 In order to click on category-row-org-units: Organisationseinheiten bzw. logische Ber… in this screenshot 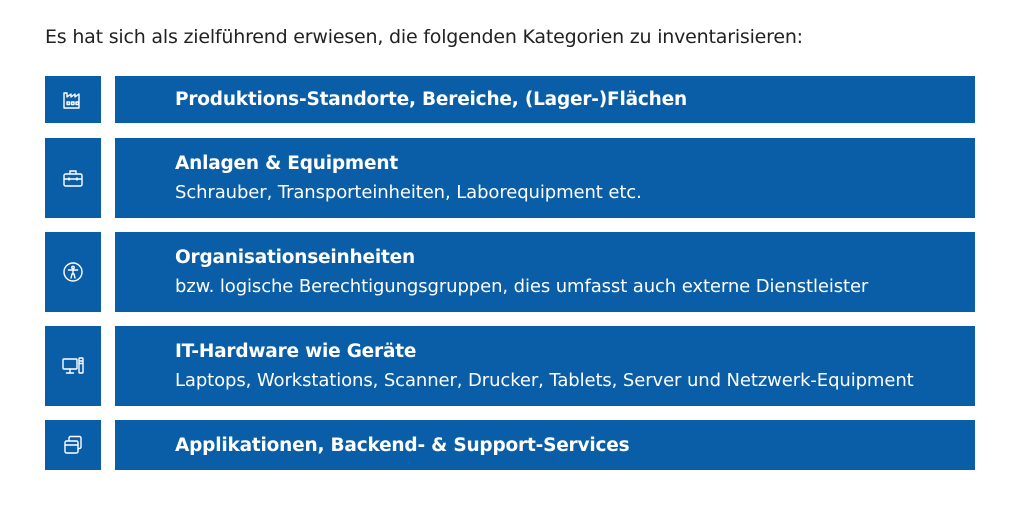, I will do `click(510, 272)`.